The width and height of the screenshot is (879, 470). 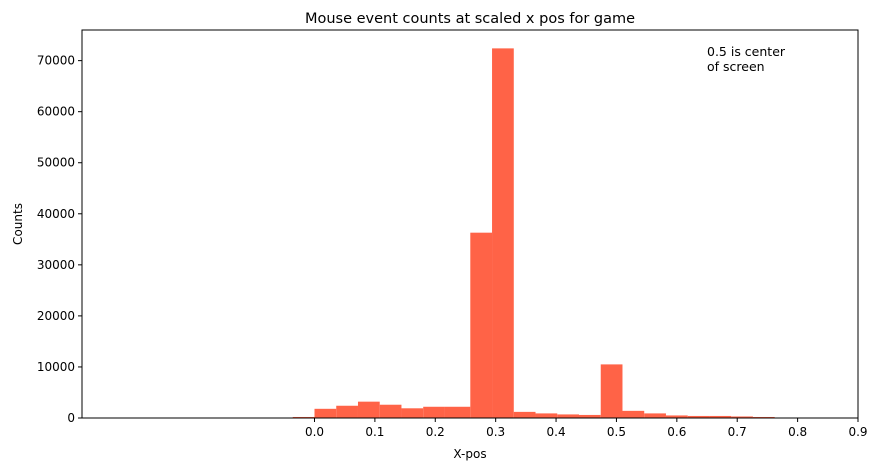 What do you see at coordinates (616, 432) in the screenshot?
I see `x-tick-label: 0.5` at bounding box center [616, 432].